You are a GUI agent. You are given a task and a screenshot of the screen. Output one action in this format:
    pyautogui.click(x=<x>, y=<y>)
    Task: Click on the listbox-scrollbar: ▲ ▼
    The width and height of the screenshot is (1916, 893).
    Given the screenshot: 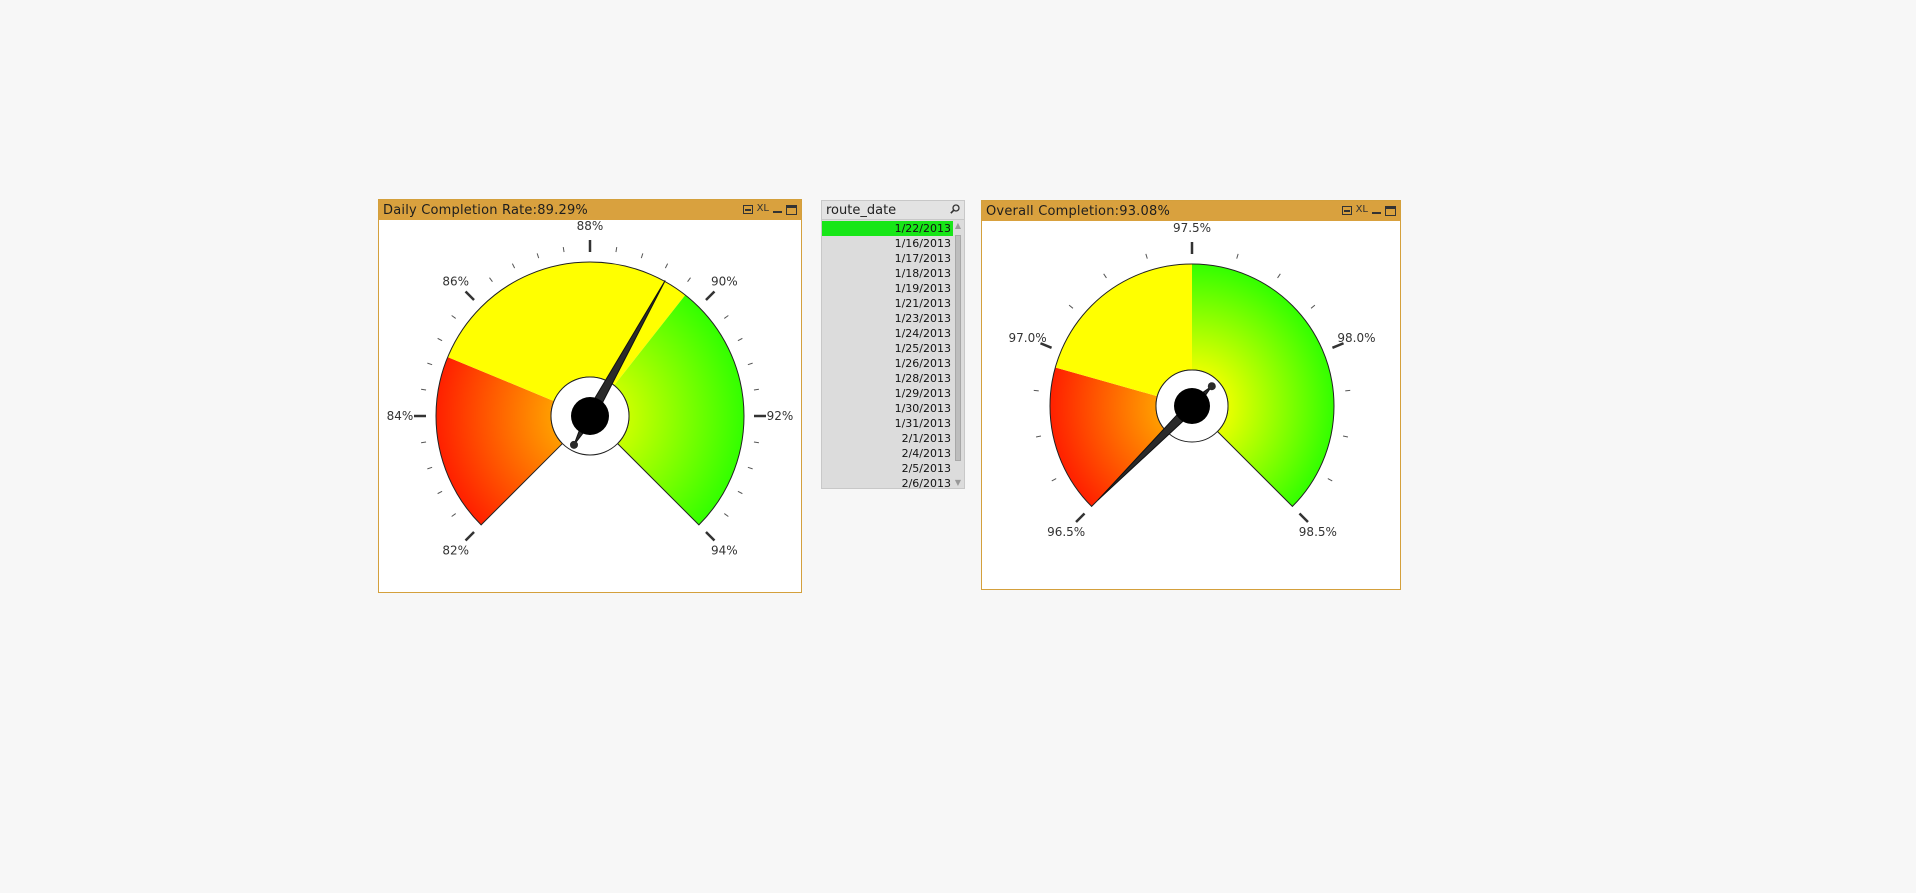 What is the action you would take?
    pyautogui.click(x=958, y=354)
    